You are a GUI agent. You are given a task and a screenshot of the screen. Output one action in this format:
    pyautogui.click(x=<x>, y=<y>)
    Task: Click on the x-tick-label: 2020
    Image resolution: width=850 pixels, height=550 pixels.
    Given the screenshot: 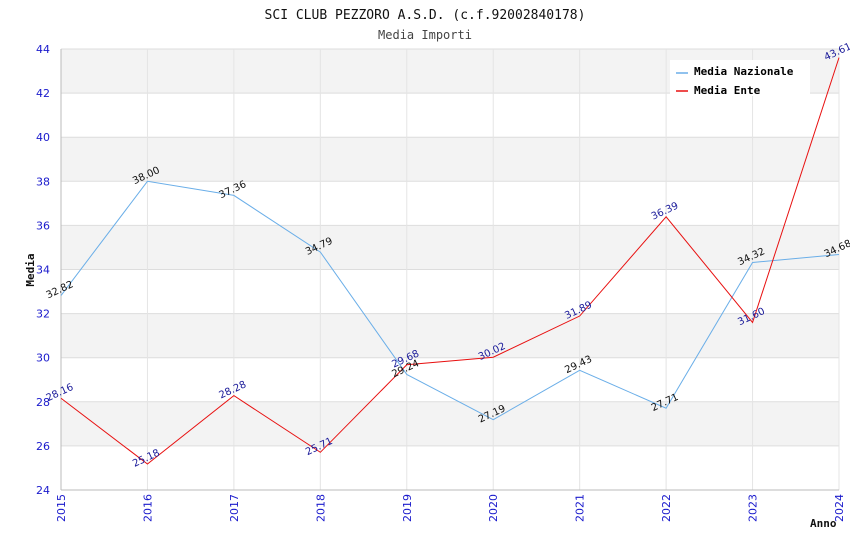 What is the action you would take?
    pyautogui.click(x=493, y=508)
    